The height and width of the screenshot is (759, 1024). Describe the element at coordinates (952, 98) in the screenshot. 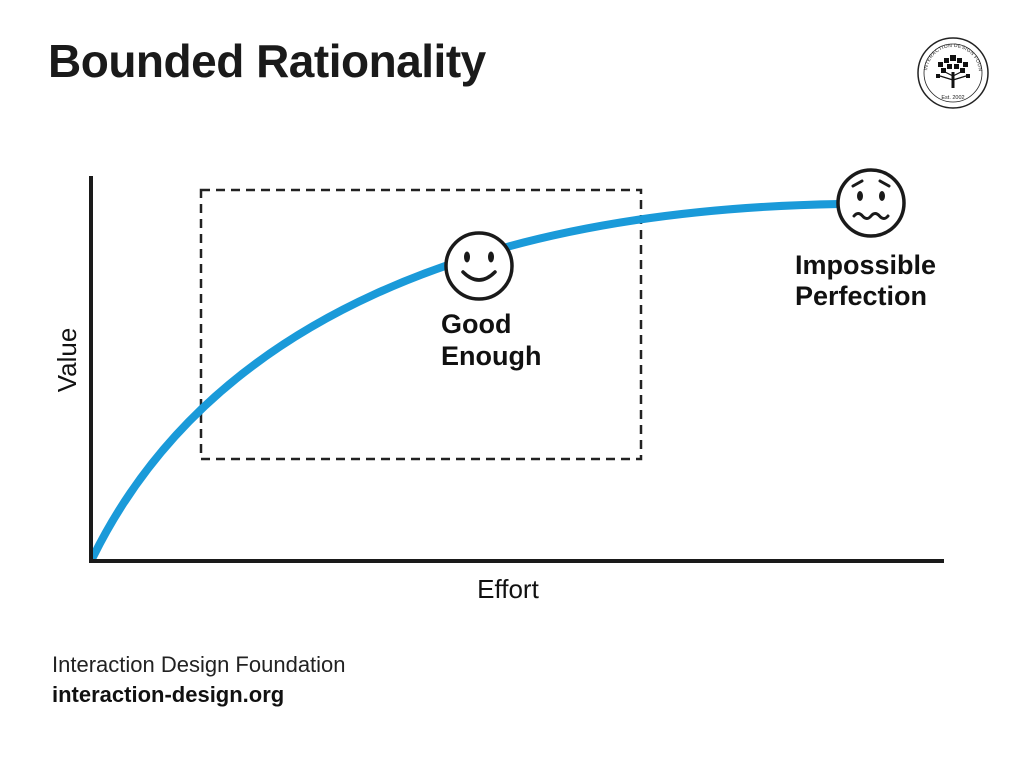

I see `logo-established-text: Est. 2002` at that location.